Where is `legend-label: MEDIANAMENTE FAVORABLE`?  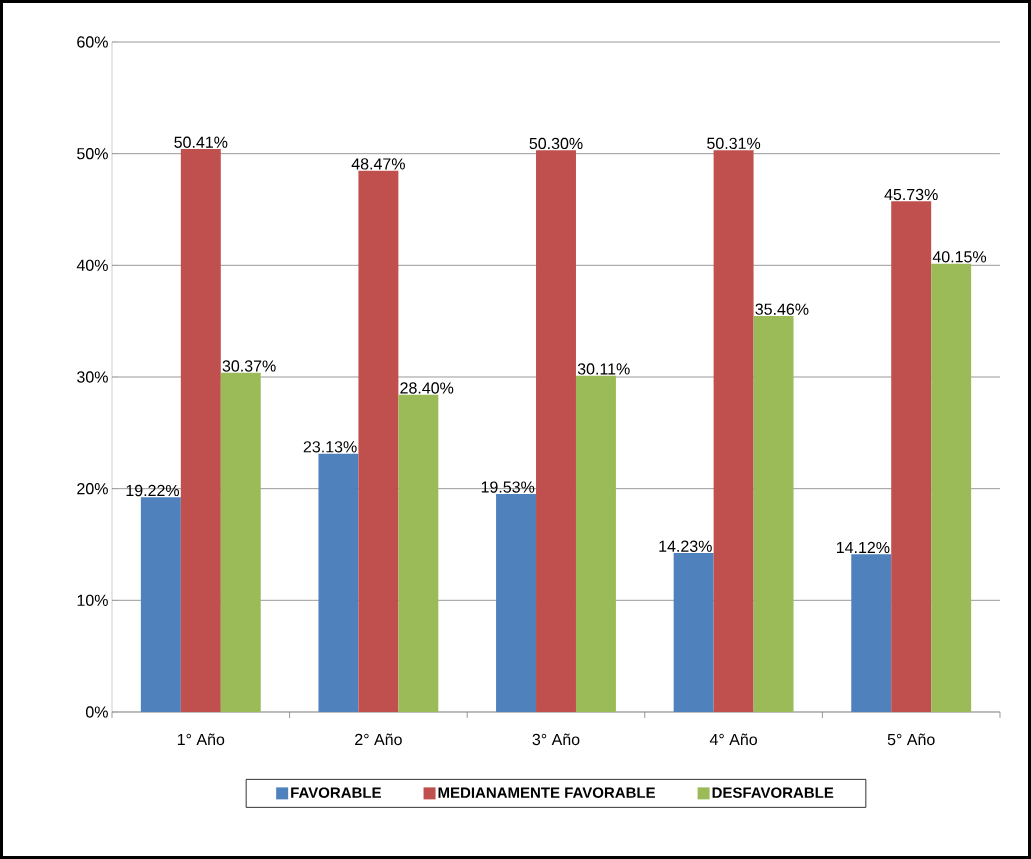
legend-label: MEDIANAMENTE FAVORABLE is located at coordinates (547, 792).